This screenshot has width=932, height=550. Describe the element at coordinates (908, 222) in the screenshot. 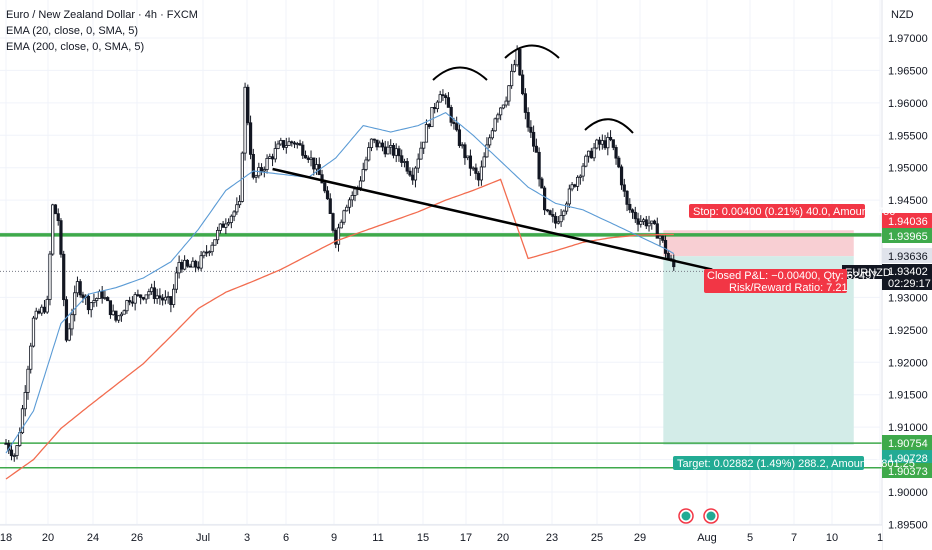

I see `stop-price-badge: 1.94036` at that location.